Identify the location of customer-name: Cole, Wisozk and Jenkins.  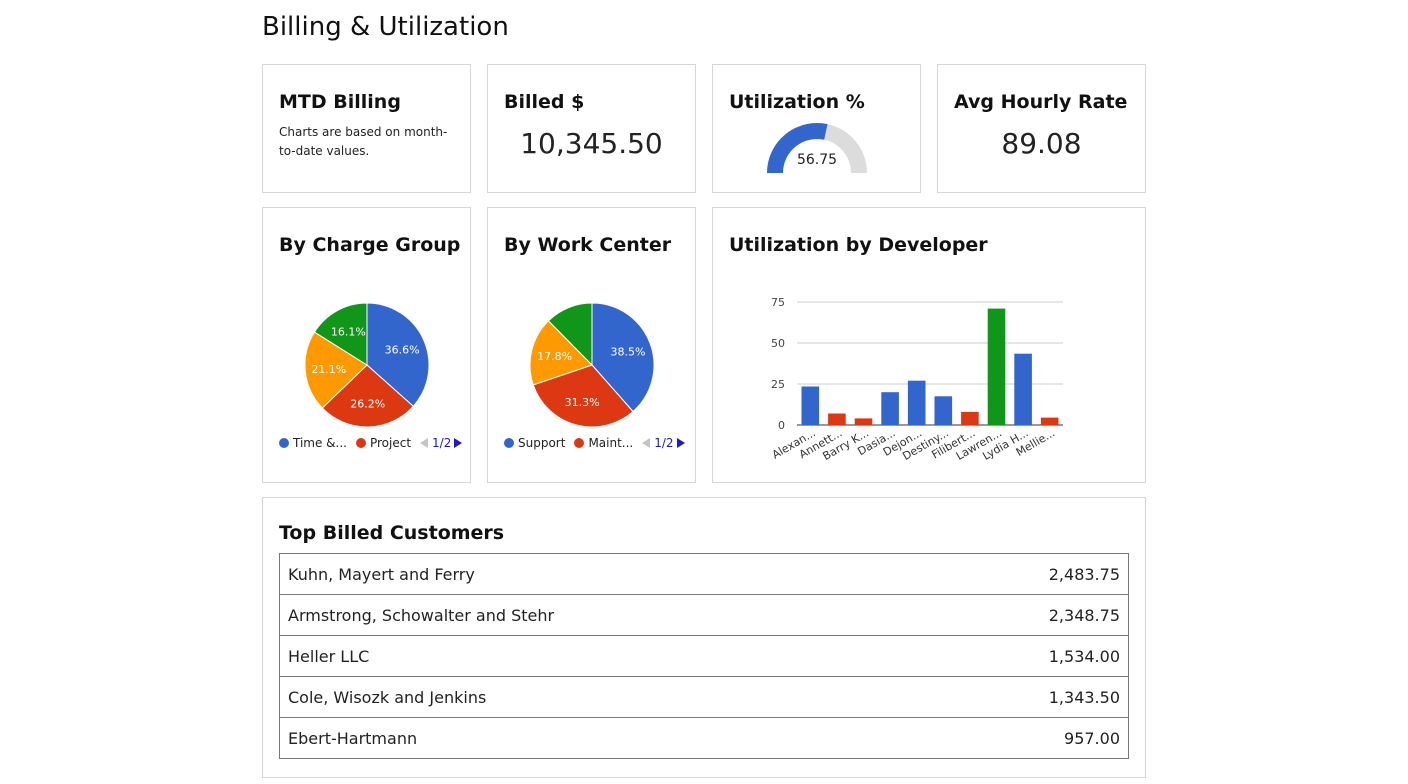
(603, 697).